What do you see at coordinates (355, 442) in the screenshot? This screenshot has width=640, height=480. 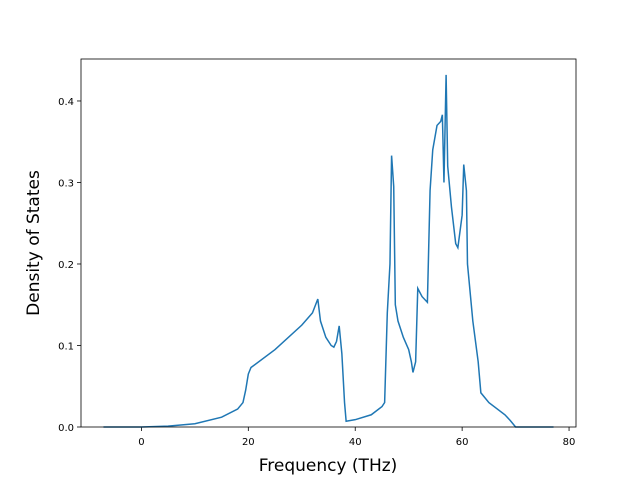 I see `x-tick-label: 40` at bounding box center [355, 442].